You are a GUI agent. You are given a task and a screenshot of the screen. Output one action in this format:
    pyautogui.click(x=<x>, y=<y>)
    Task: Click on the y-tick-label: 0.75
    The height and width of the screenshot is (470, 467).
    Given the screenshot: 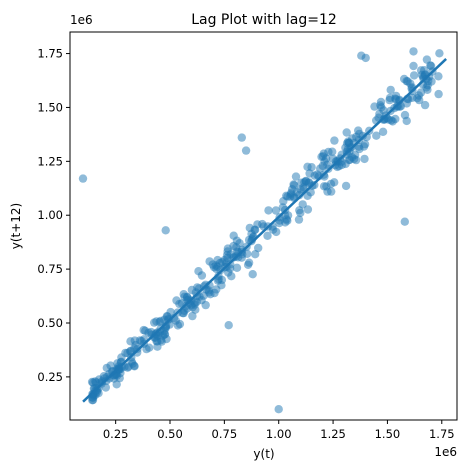 What is the action you would take?
    pyautogui.click(x=50, y=269)
    